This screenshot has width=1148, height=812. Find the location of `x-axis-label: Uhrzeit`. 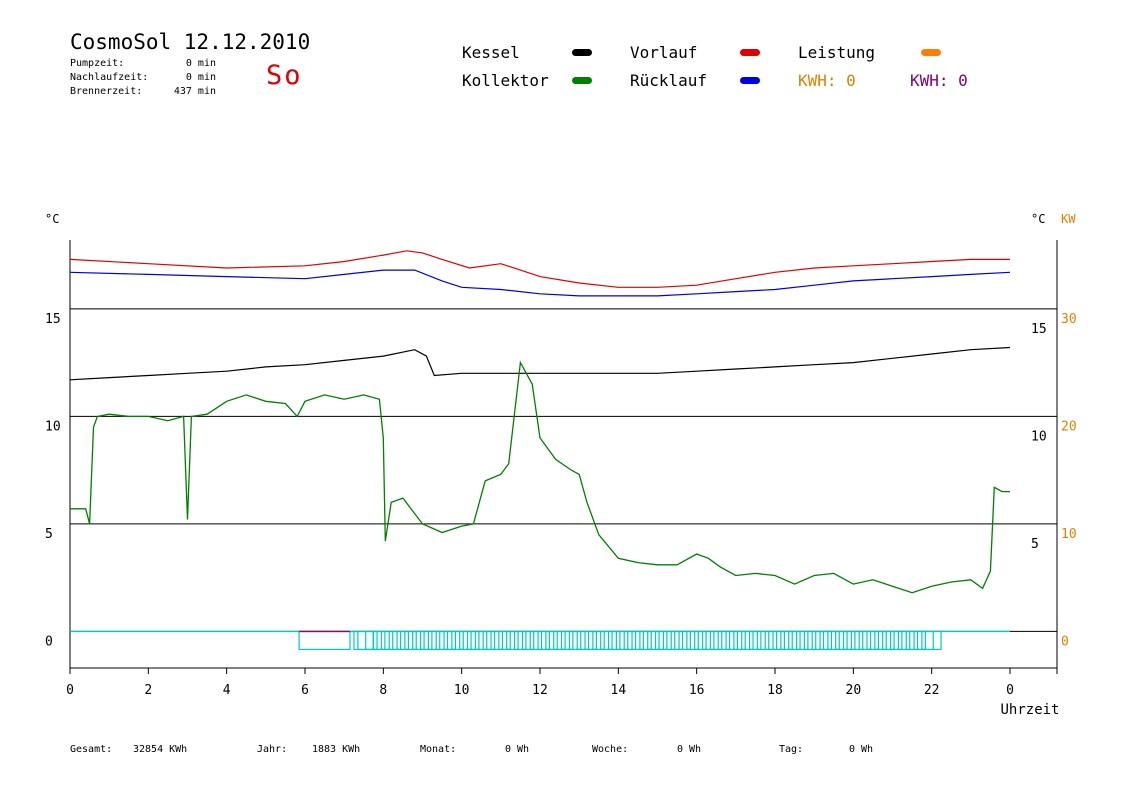

x-axis-label: Uhrzeit is located at coordinates (1029, 710).